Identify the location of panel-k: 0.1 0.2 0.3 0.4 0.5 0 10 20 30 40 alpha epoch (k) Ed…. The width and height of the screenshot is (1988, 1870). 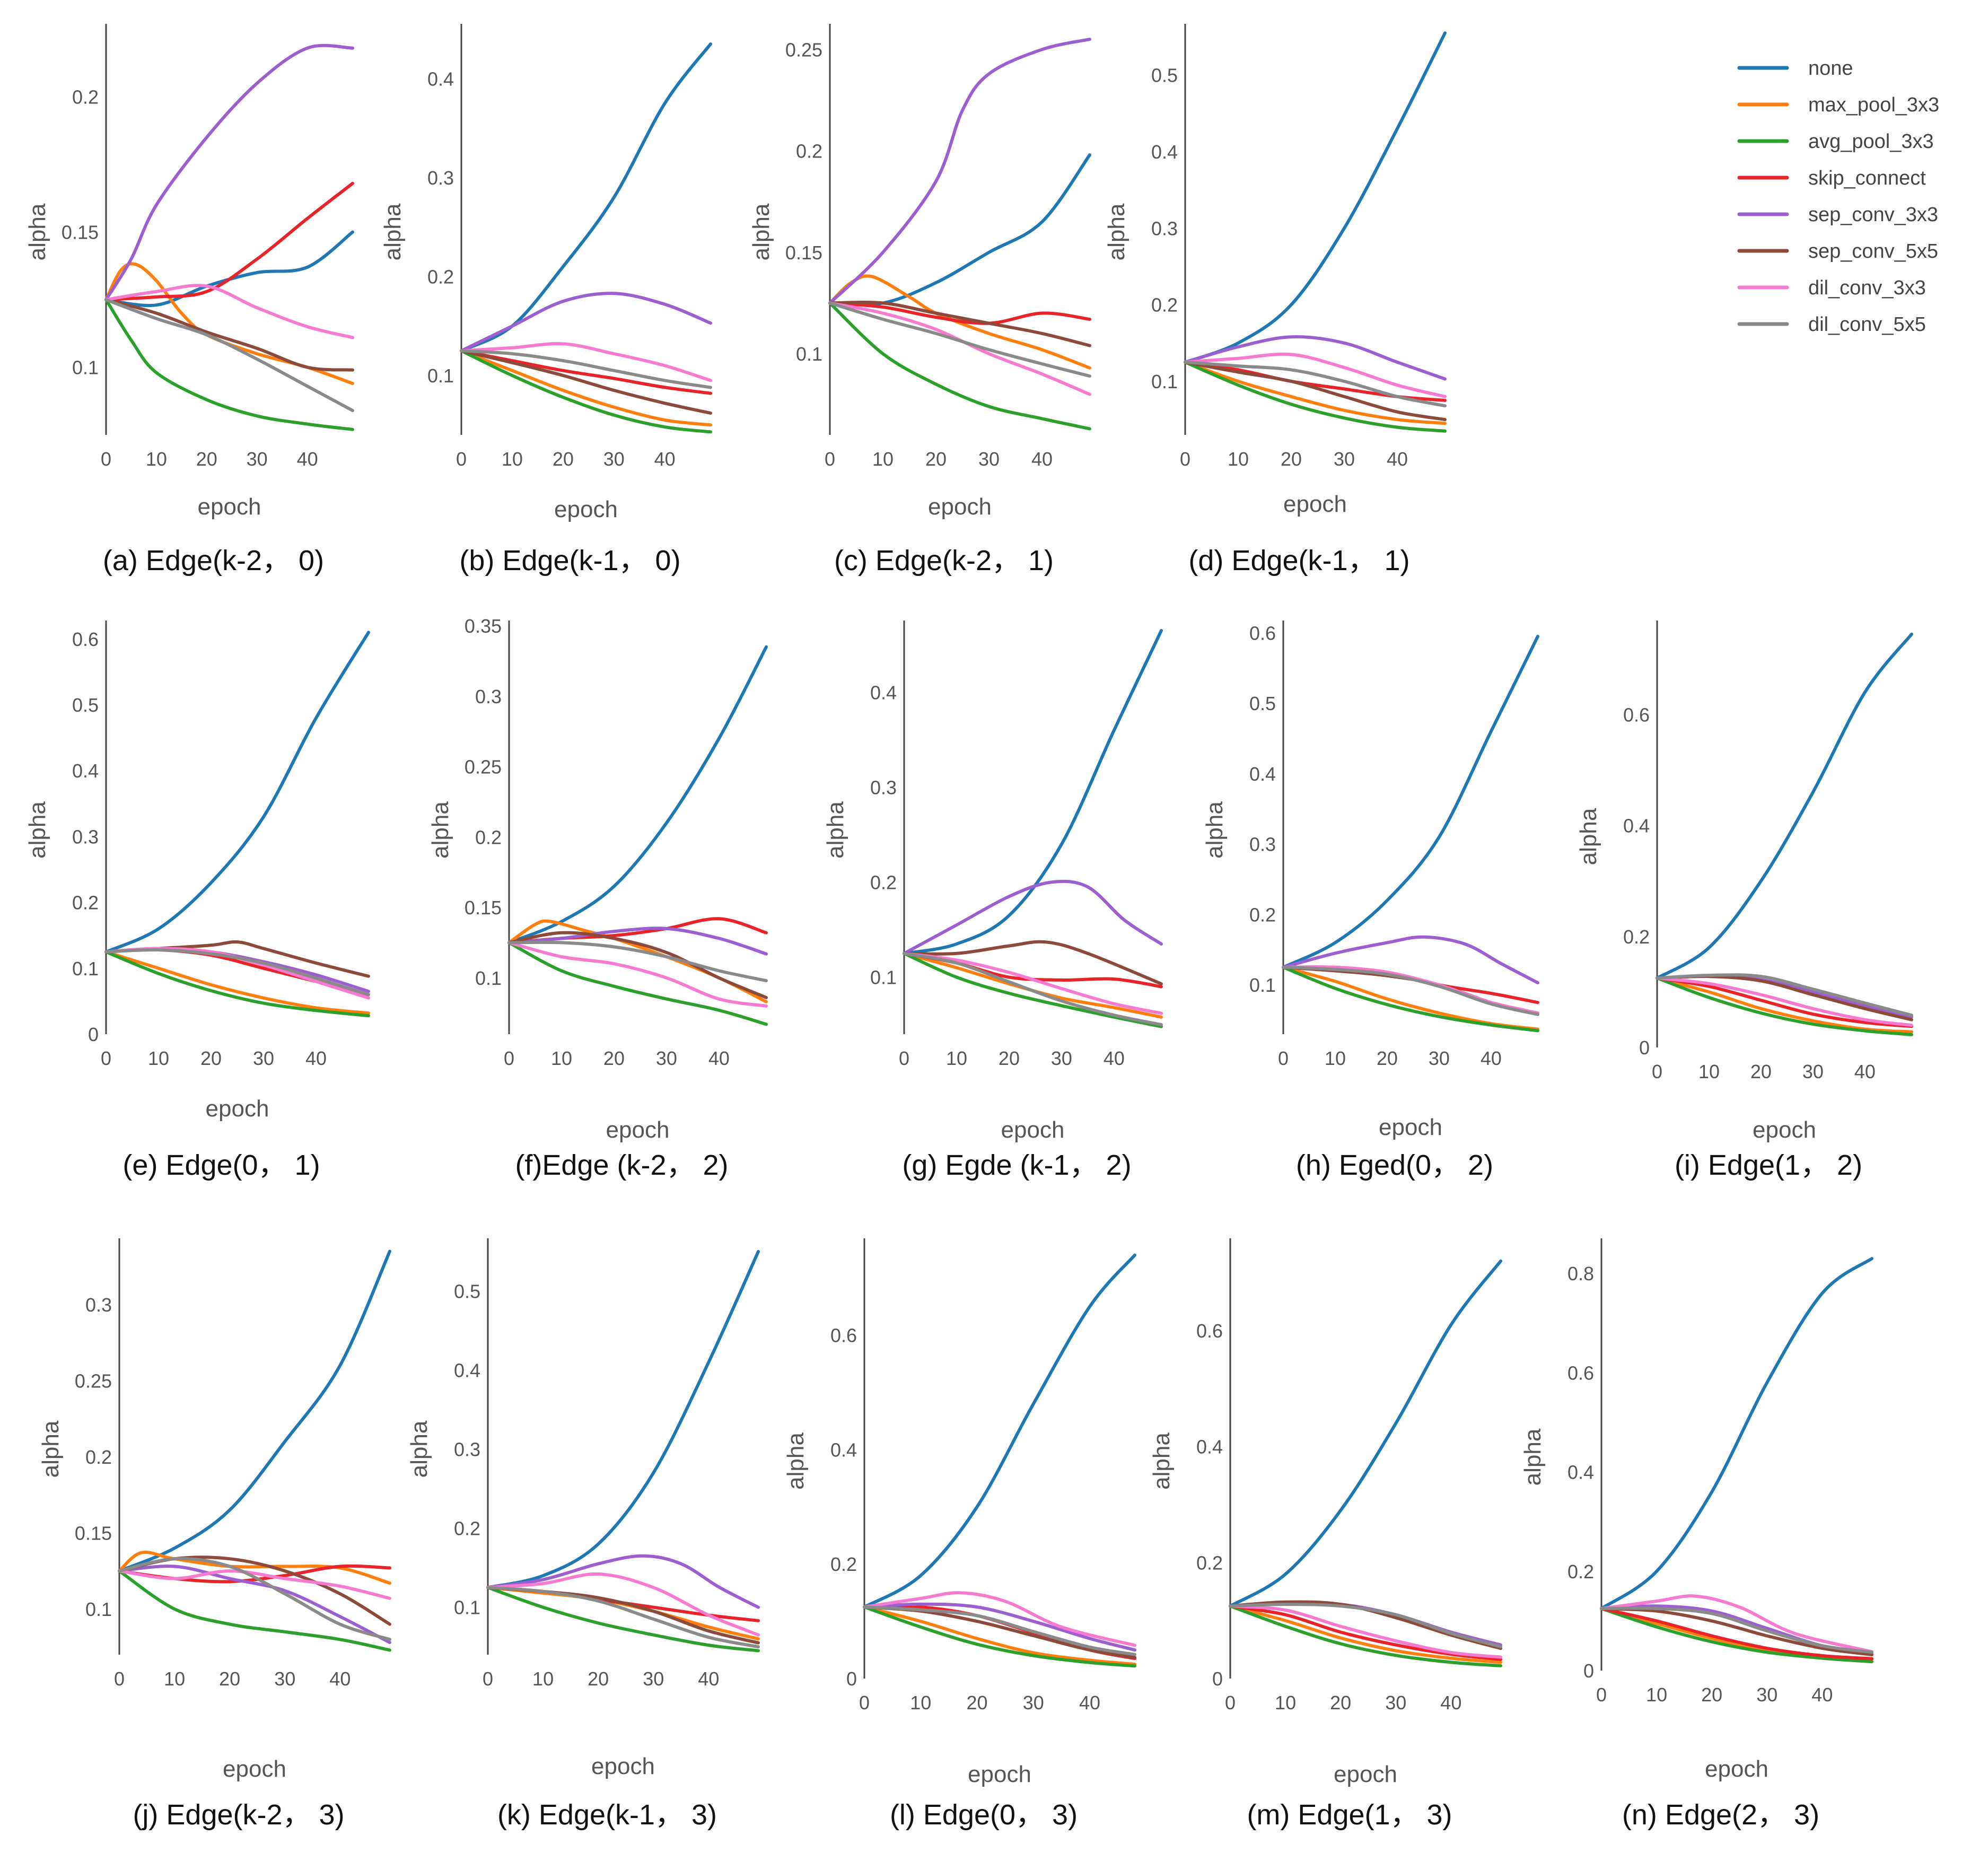
(583, 1535).